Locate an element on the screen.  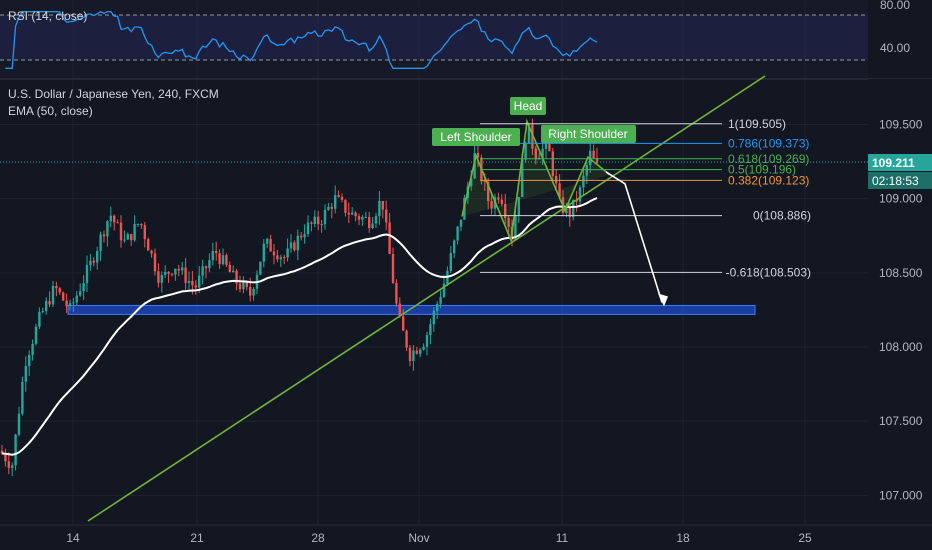
time-tick-3: Nov is located at coordinates (418, 538).